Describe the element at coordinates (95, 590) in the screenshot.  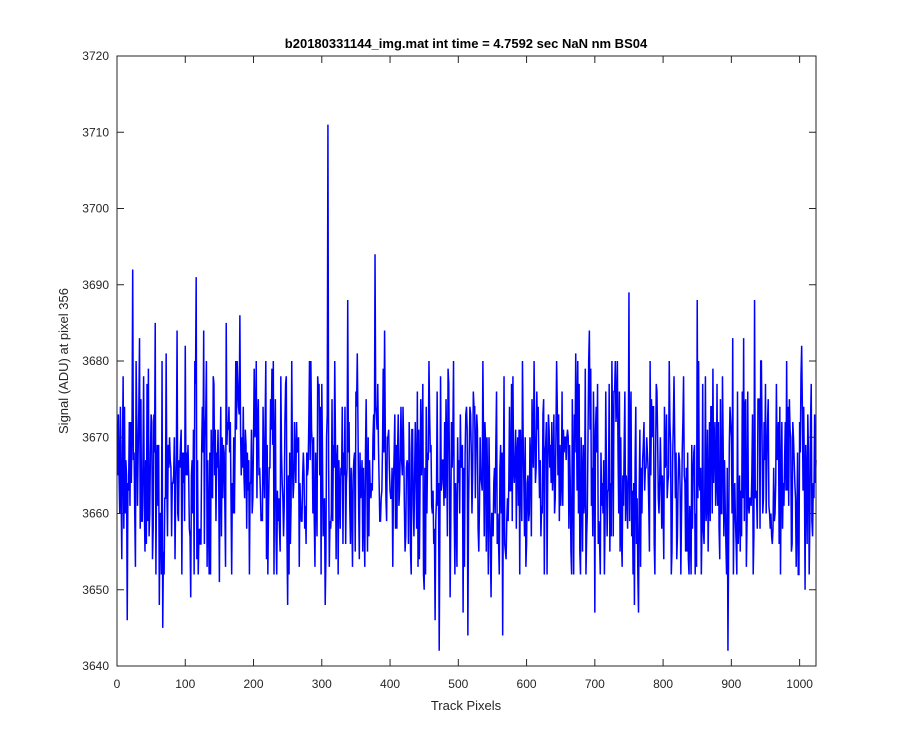
I see `y-tick-label: 3650` at that location.